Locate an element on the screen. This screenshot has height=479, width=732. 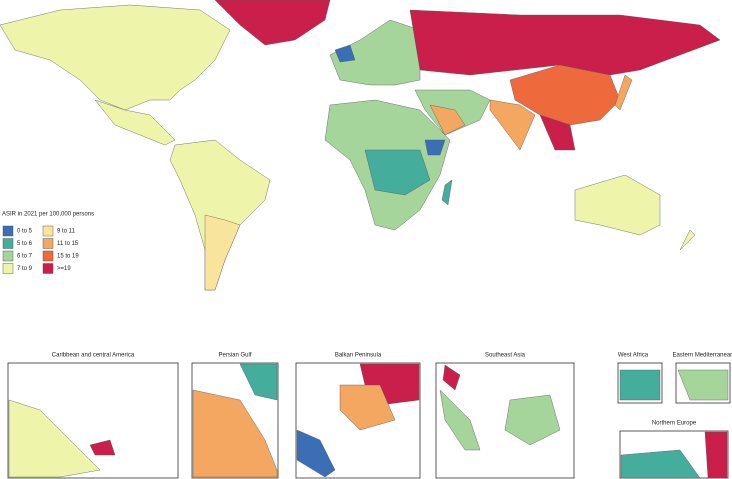
legend-label: 11 to 15 is located at coordinates (68, 244).